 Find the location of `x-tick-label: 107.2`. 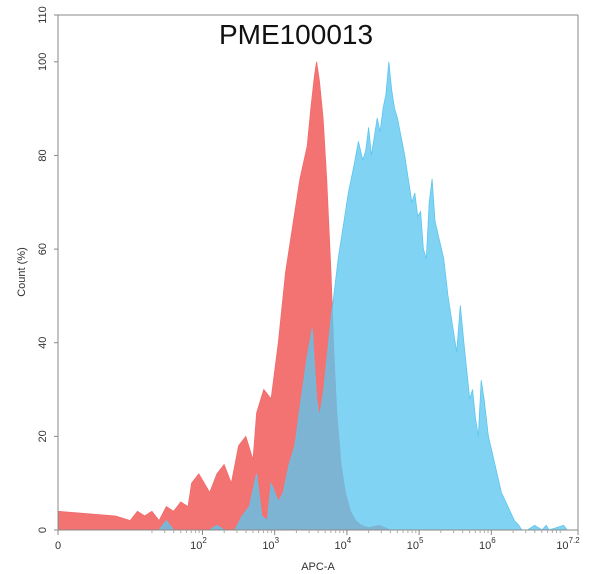

x-tick-label: 107.2 is located at coordinates (568, 544).